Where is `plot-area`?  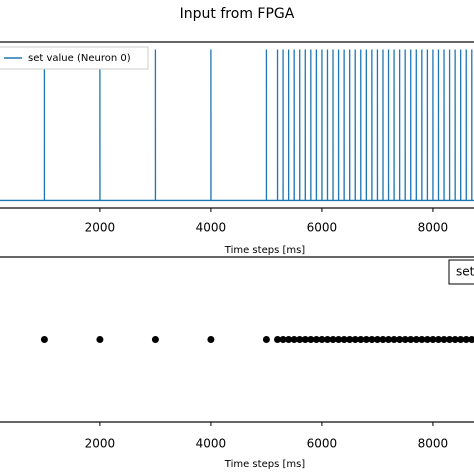
plot-area is located at coordinates (257, 339).